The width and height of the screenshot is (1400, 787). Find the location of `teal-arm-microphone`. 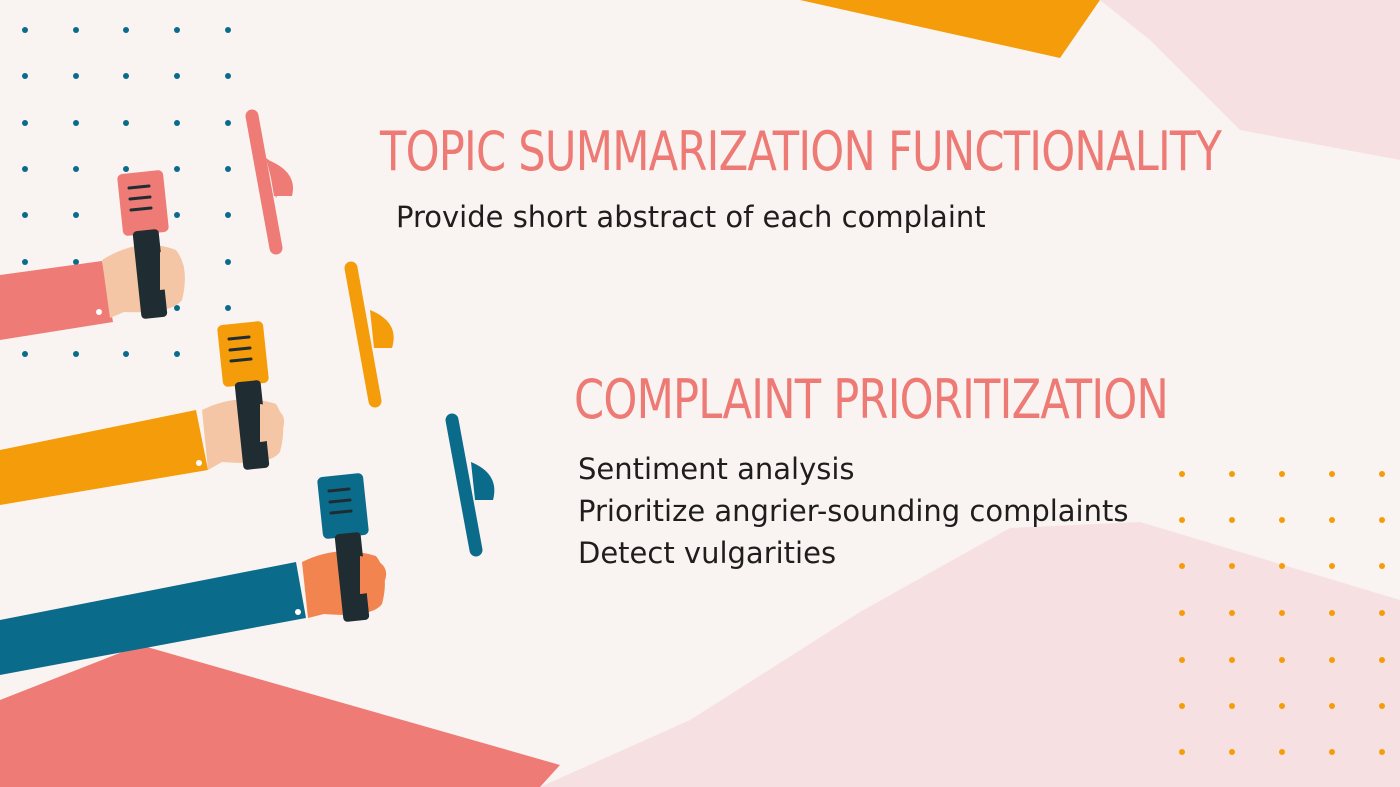

teal-arm-microphone is located at coordinates (193, 574).